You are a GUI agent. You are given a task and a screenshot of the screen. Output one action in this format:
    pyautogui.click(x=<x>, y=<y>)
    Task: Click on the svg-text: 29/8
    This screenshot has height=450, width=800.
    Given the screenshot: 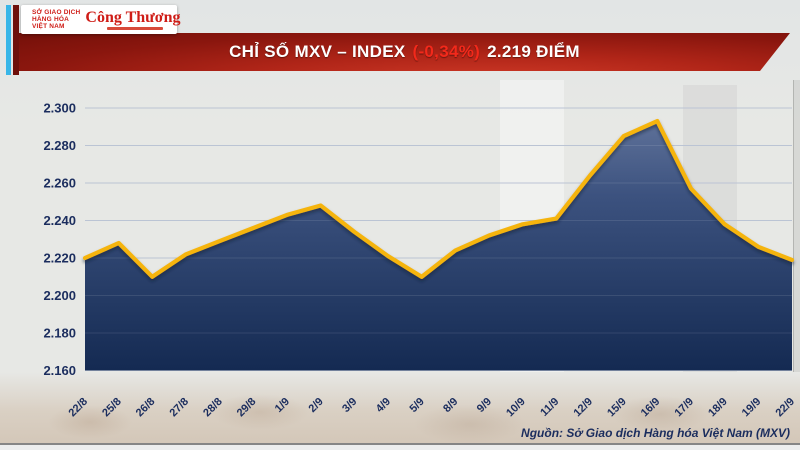 What is the action you would take?
    pyautogui.click(x=247, y=408)
    